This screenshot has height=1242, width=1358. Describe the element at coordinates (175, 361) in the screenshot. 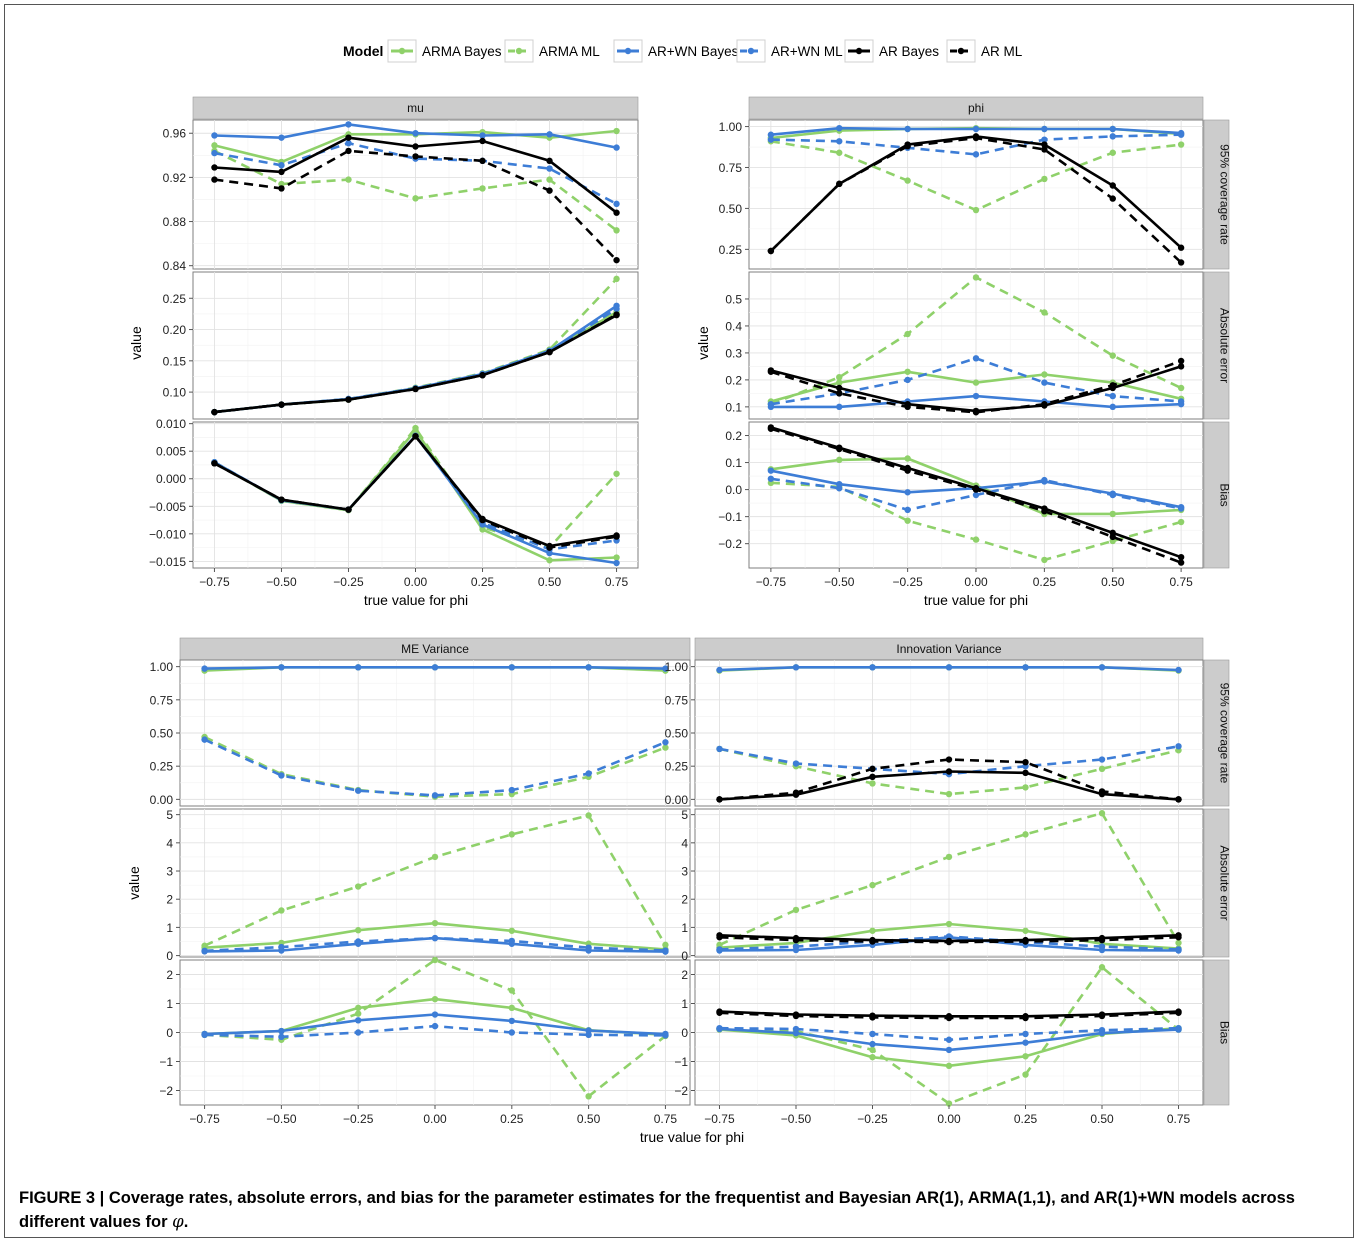

I see `y-tick-label: 0.15` at that location.